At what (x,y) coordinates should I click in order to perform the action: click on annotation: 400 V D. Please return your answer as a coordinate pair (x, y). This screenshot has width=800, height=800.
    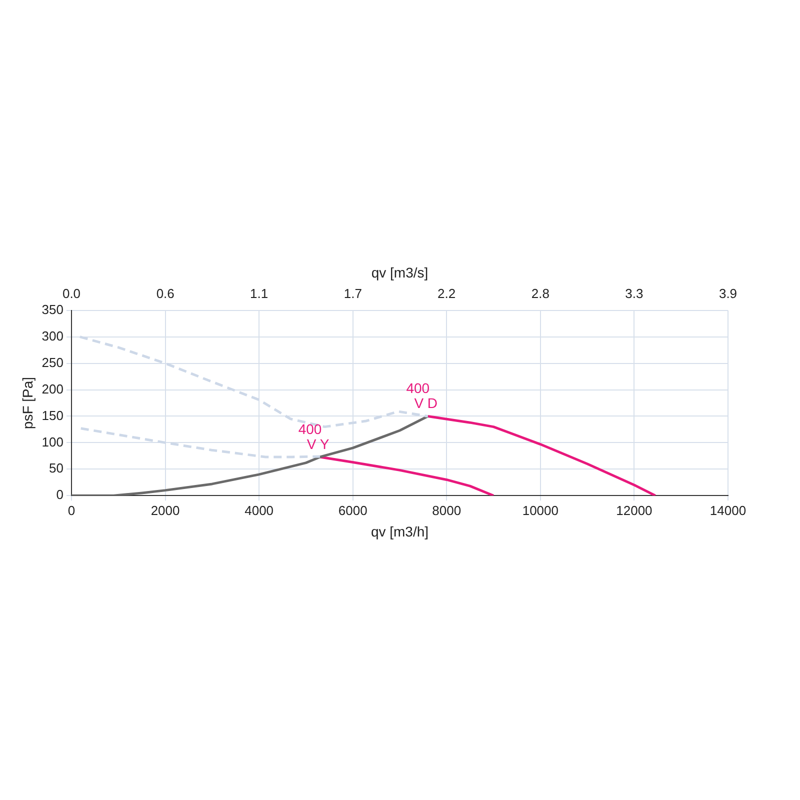
    Looking at the image, I should click on (422, 396).